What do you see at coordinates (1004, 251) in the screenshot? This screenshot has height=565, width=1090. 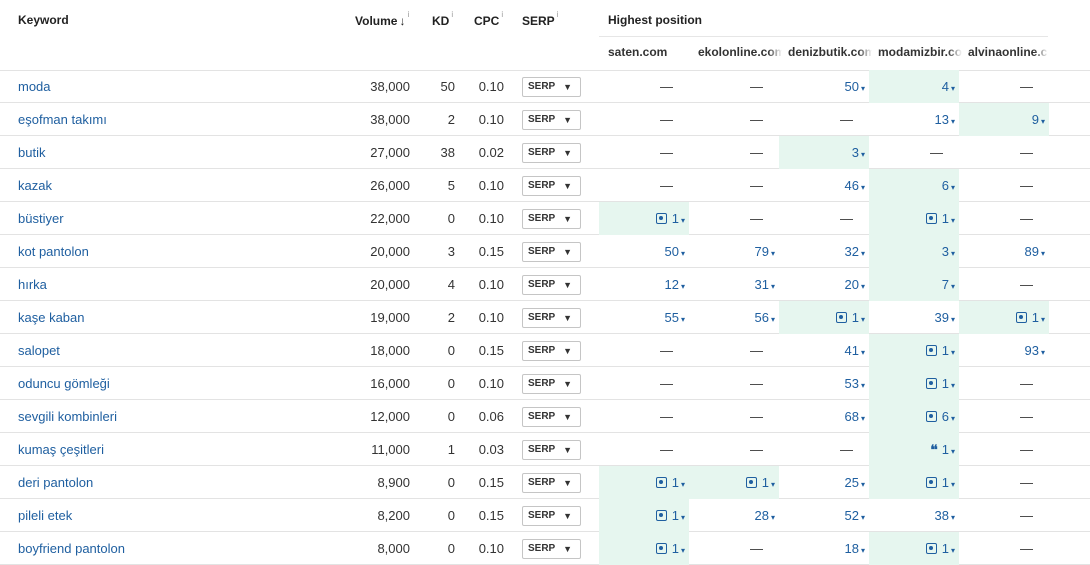 I see `position-cell: 89 ▾` at bounding box center [1004, 251].